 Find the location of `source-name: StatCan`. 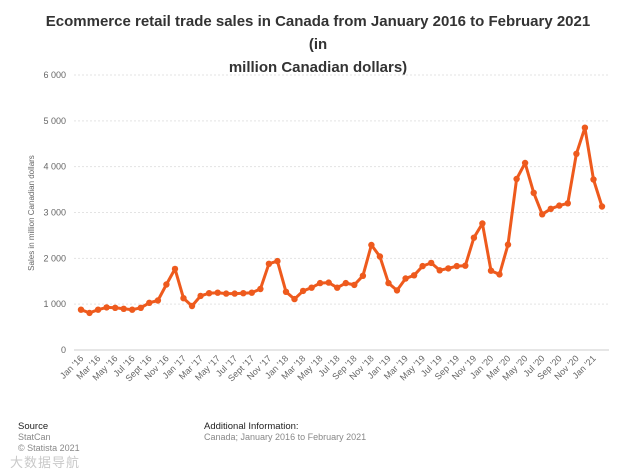

source-name: StatCan is located at coordinates (34, 437).